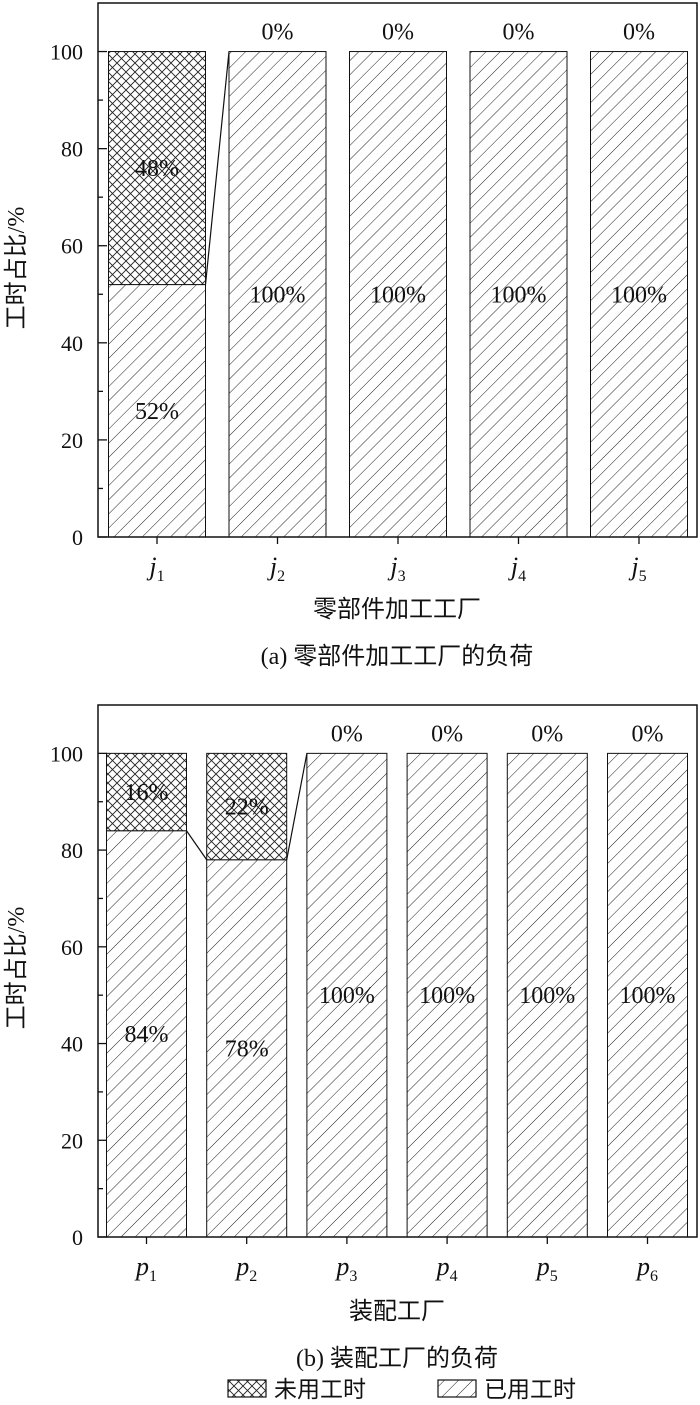  I want to click on legend-swatch-unused, so click(247, 1388).